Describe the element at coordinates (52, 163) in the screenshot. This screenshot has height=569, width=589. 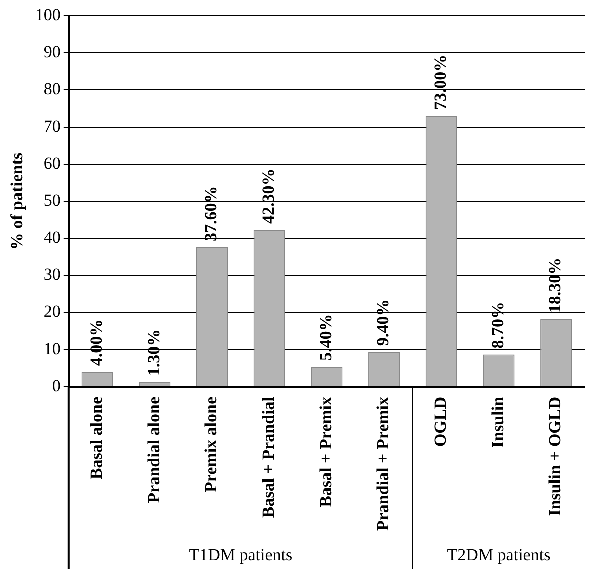
I see `y-tick-label: 60` at that location.